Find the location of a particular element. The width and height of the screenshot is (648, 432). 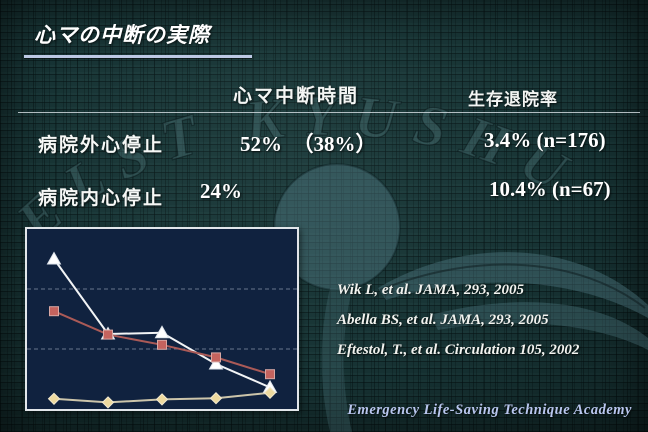

out-of-hospital-survival-value: 3.4% (n=176) is located at coordinates (545, 140).